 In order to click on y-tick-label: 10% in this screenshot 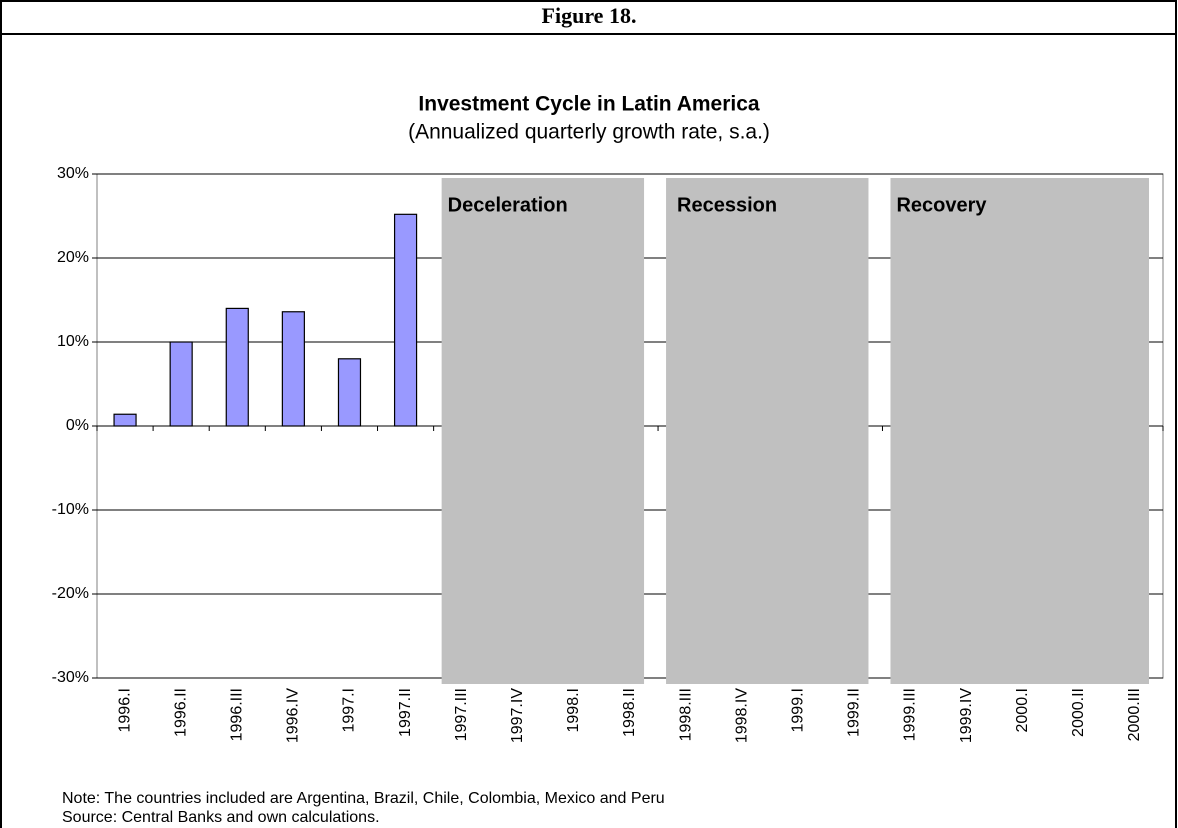, I will do `click(73, 341)`.